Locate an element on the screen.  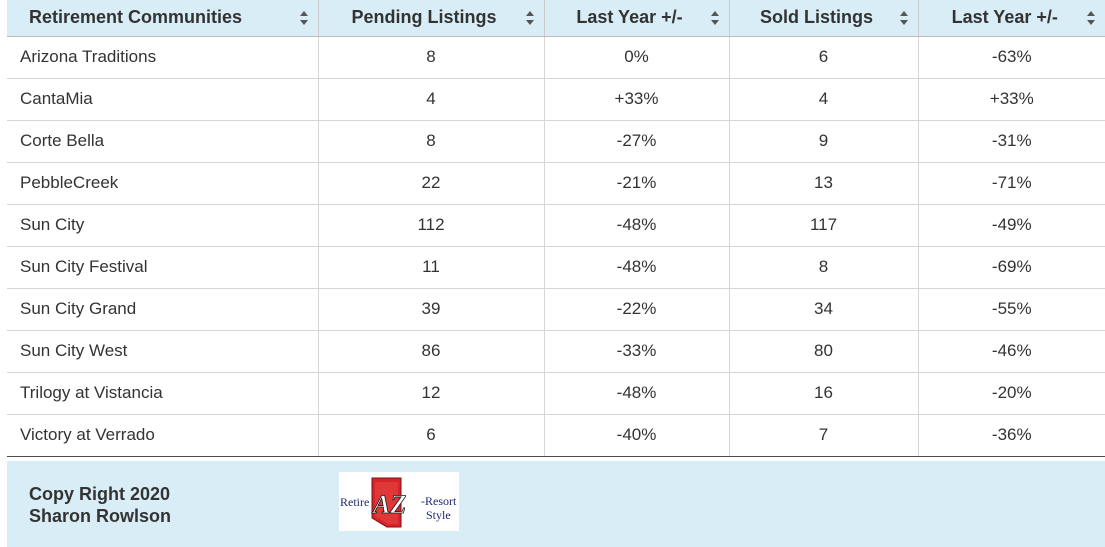
table-row: Sun City Grand 39 -22% 34 -55% is located at coordinates (556, 309).